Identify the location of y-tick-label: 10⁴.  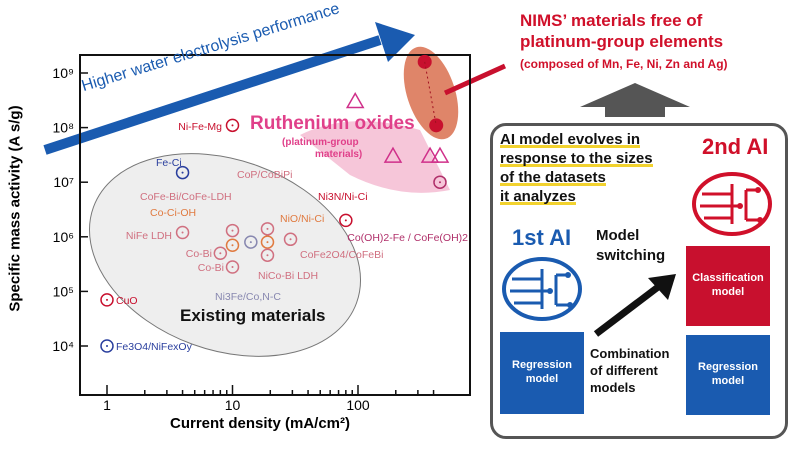
(63, 346).